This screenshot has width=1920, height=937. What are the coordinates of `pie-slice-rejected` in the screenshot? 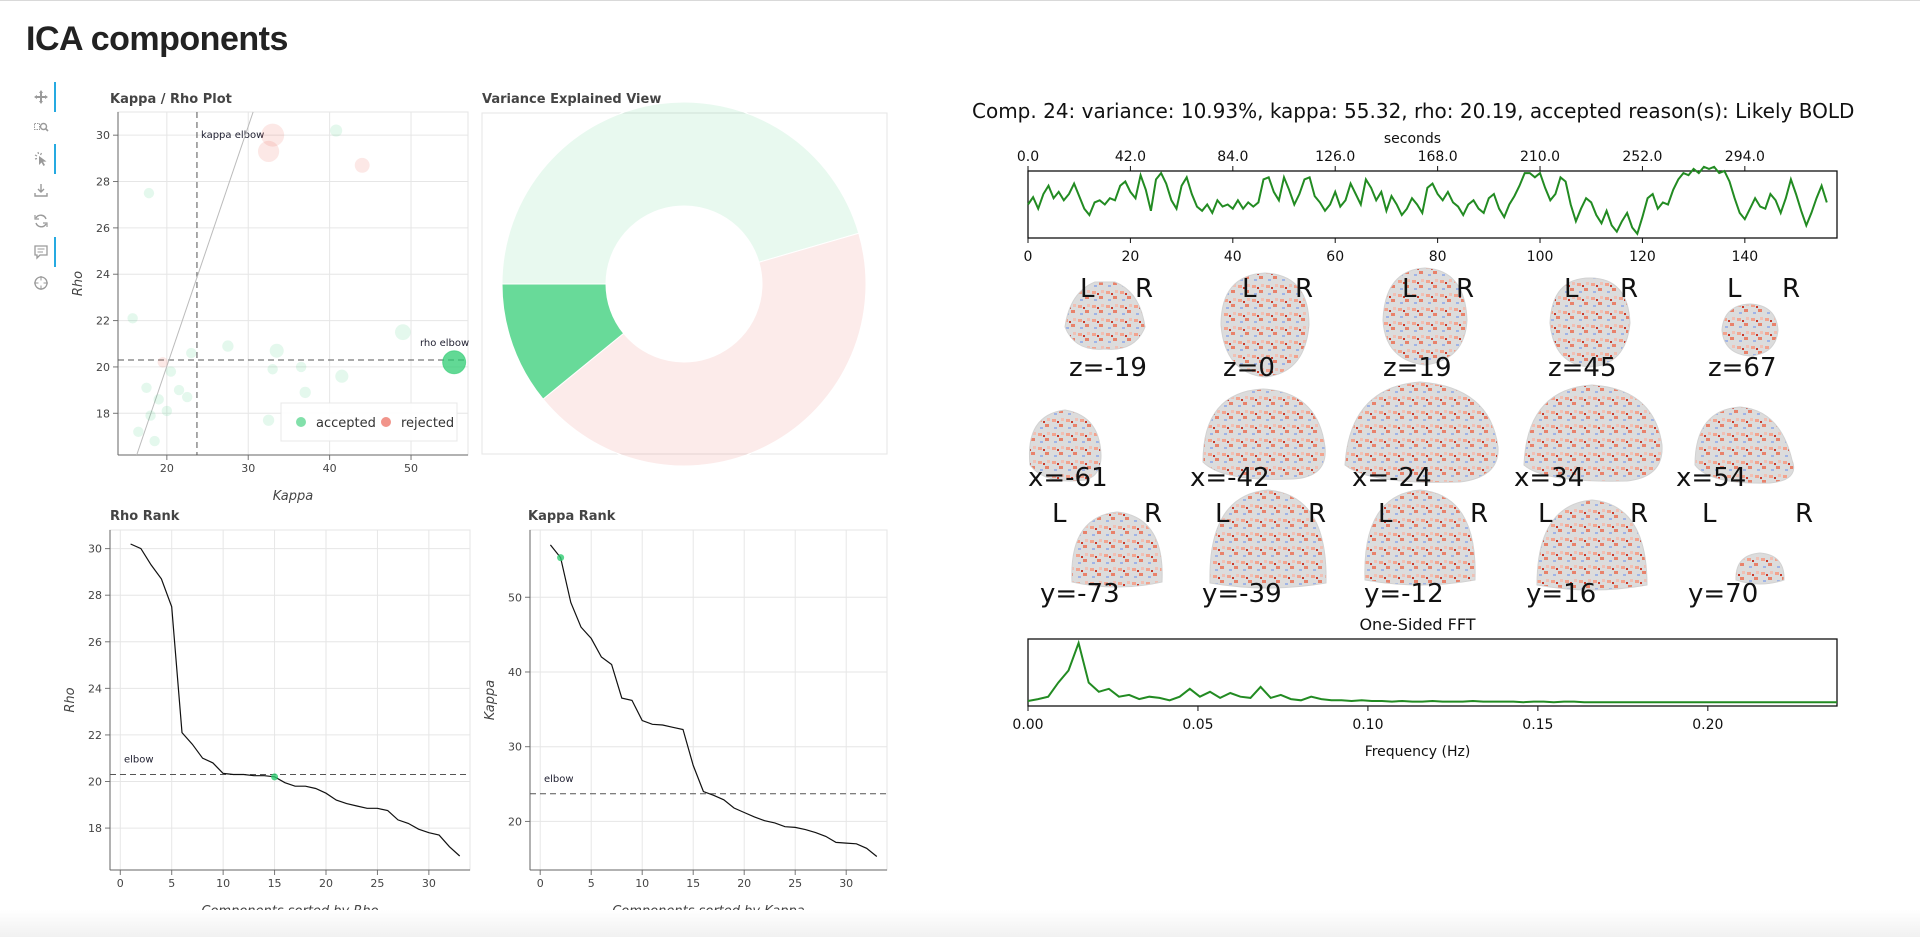 It's located at (704, 349).